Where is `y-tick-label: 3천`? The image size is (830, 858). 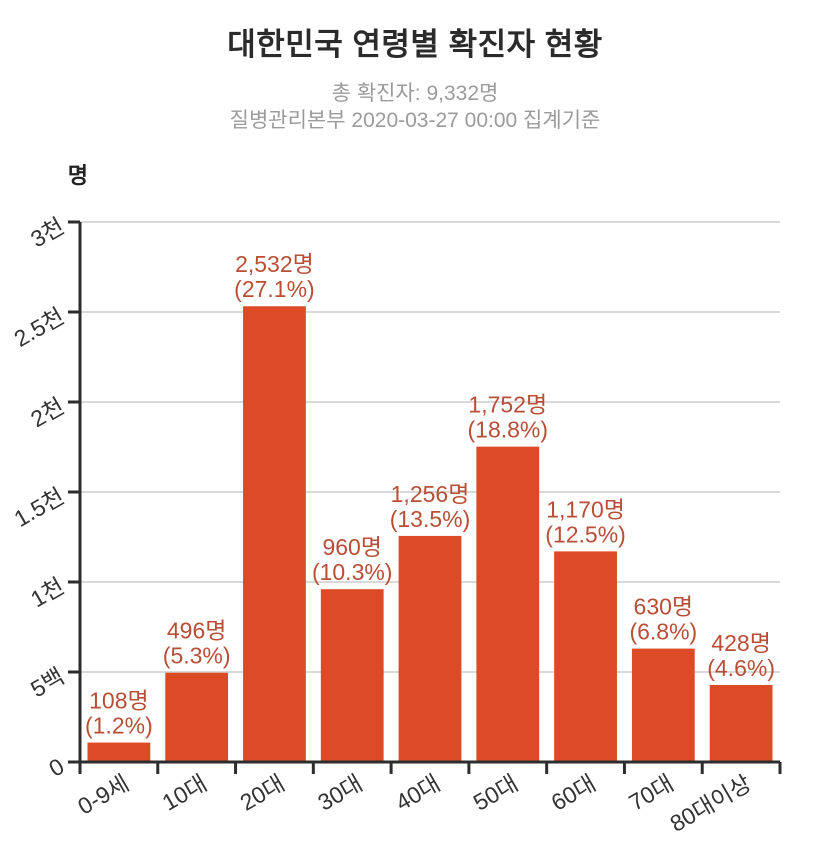
y-tick-label: 3천 is located at coordinates (47, 232).